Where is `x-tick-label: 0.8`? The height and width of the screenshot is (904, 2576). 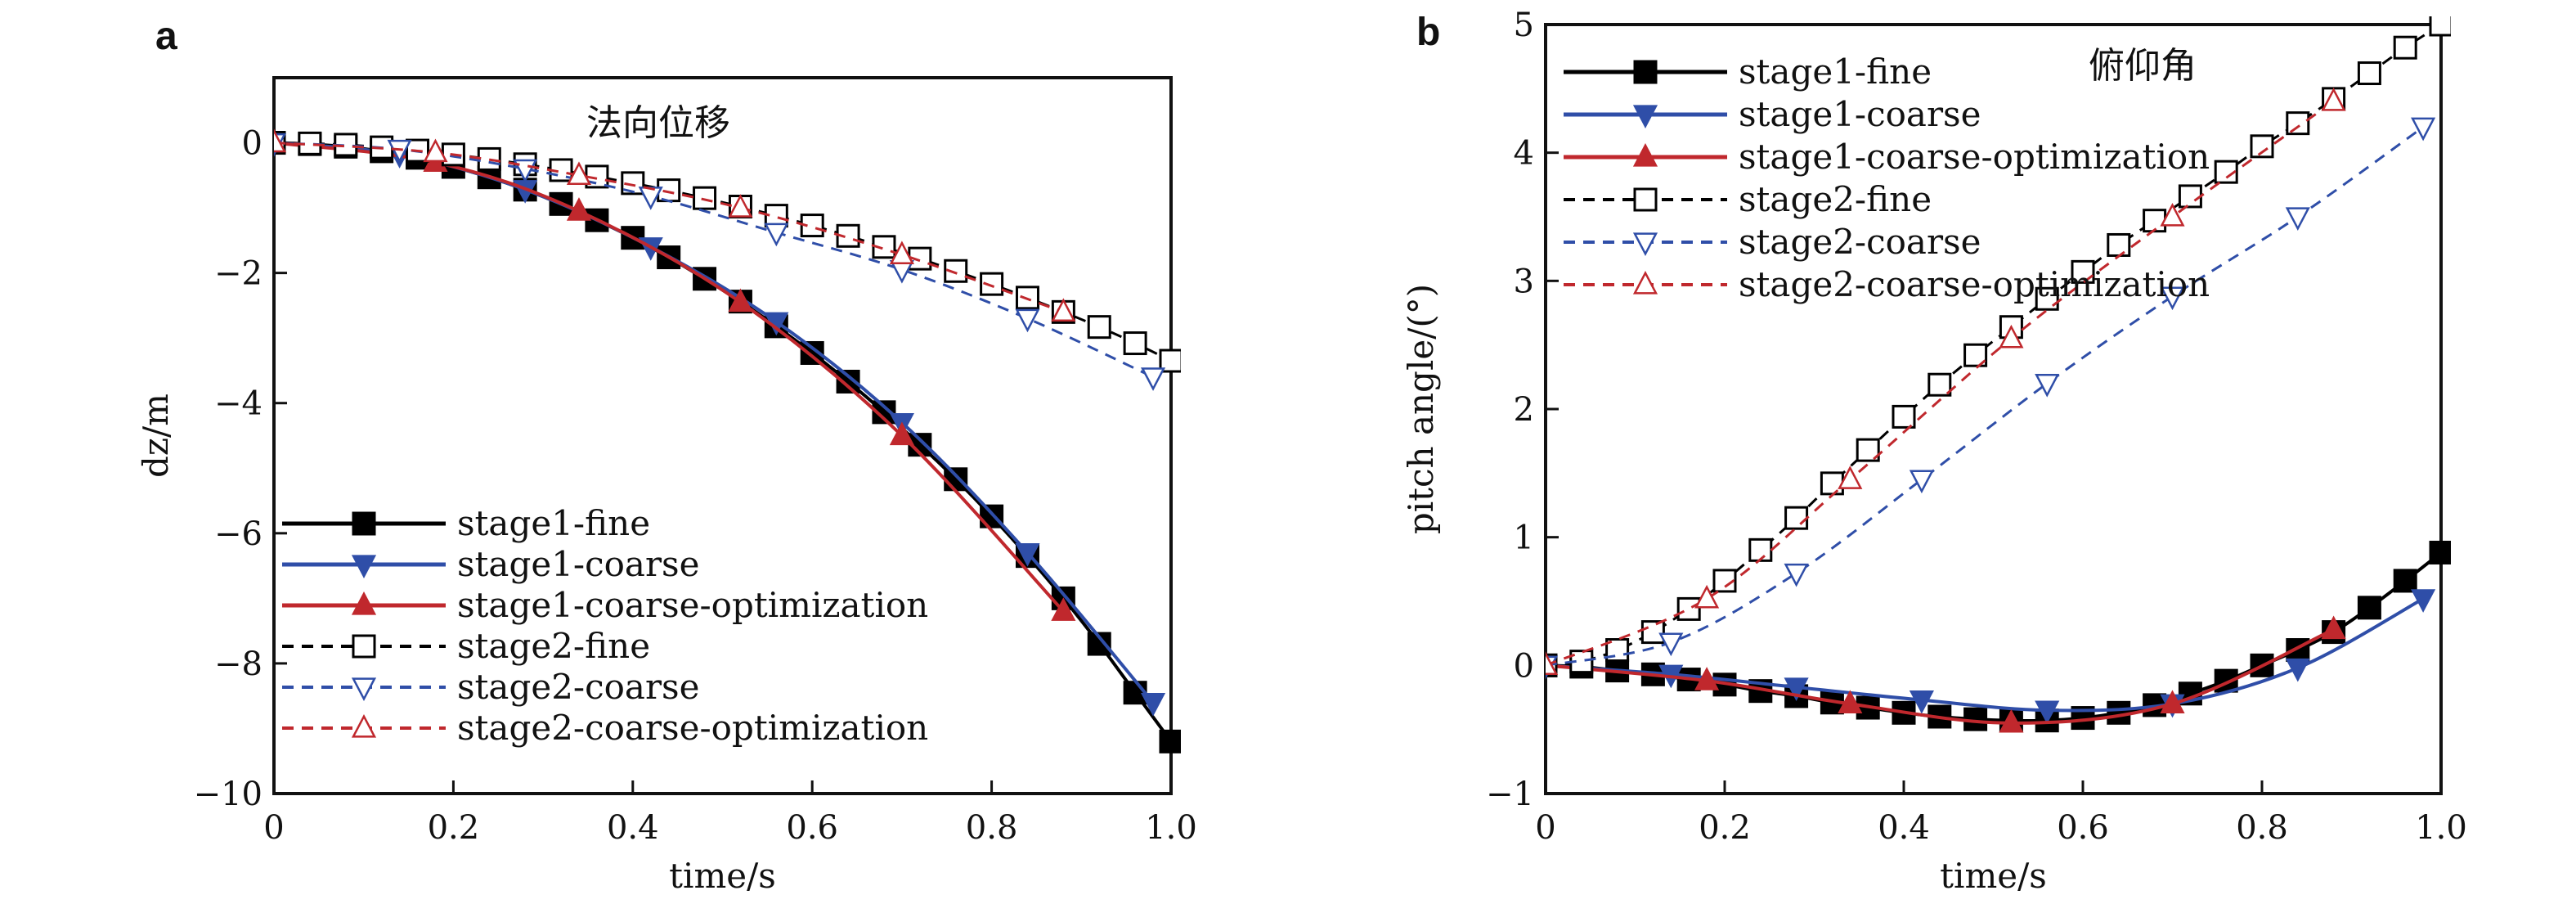 x-tick-label: 0.8 is located at coordinates (2262, 828).